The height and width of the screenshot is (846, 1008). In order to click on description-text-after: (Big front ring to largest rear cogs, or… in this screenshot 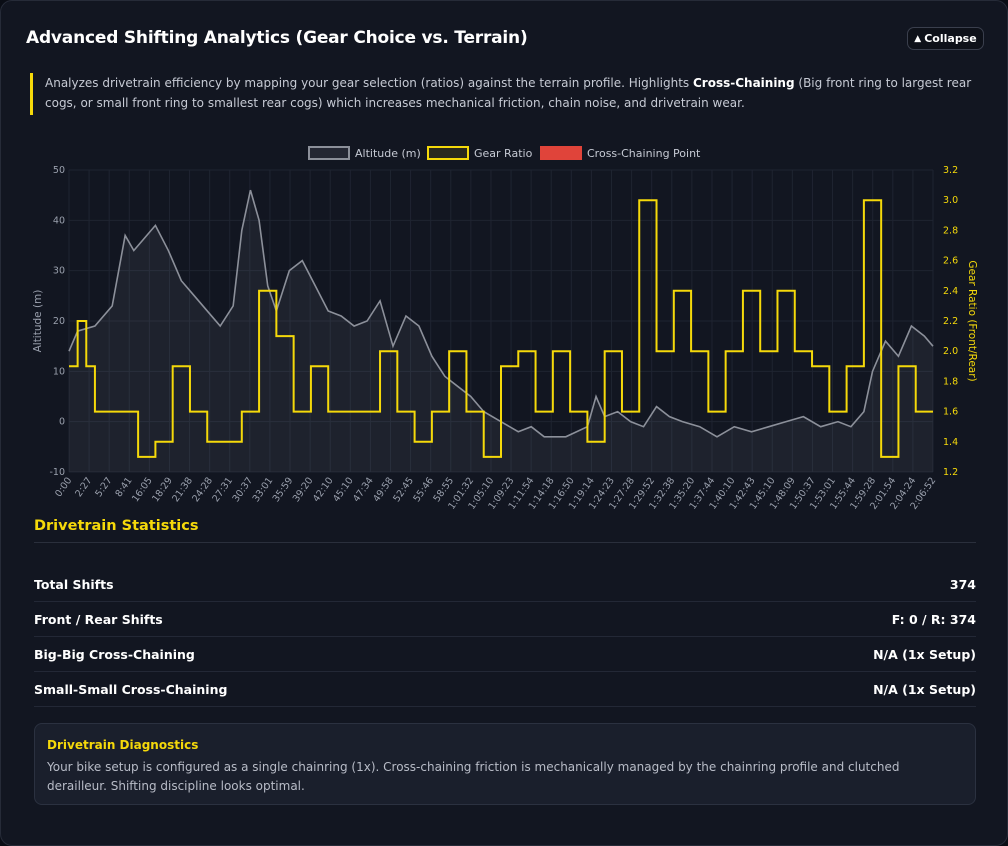, I will do `click(508, 93)`.